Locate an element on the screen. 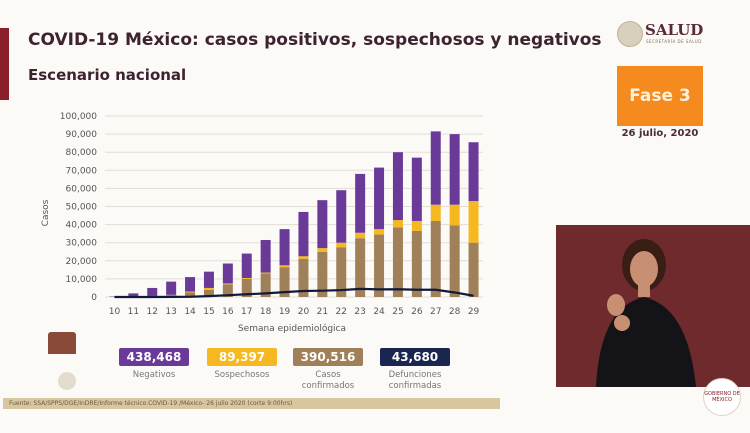 Image resolution: width=750 pixels, height=433 pixels. logo-subtitle: SECRETARÍA DE SALUD is located at coordinates (674, 41).